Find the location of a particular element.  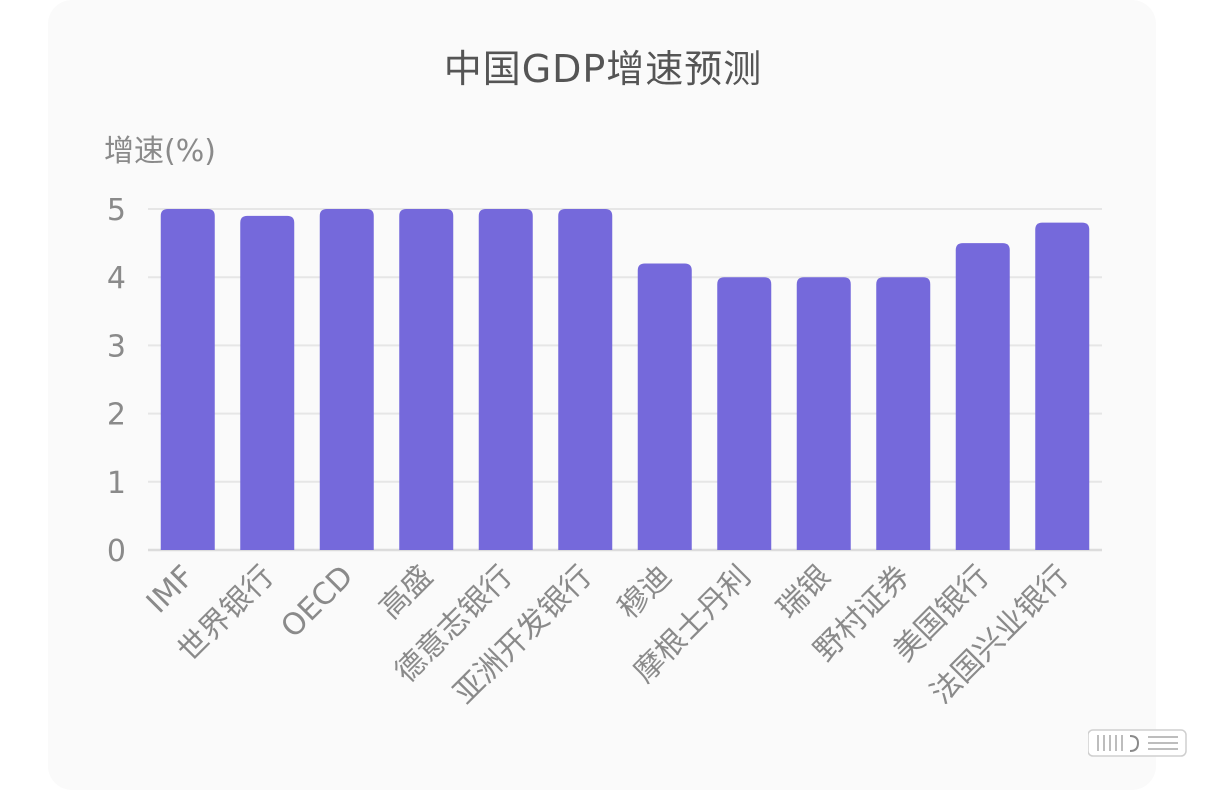

x-tick-label: 亚洲开发银行 is located at coordinates (523, 635).